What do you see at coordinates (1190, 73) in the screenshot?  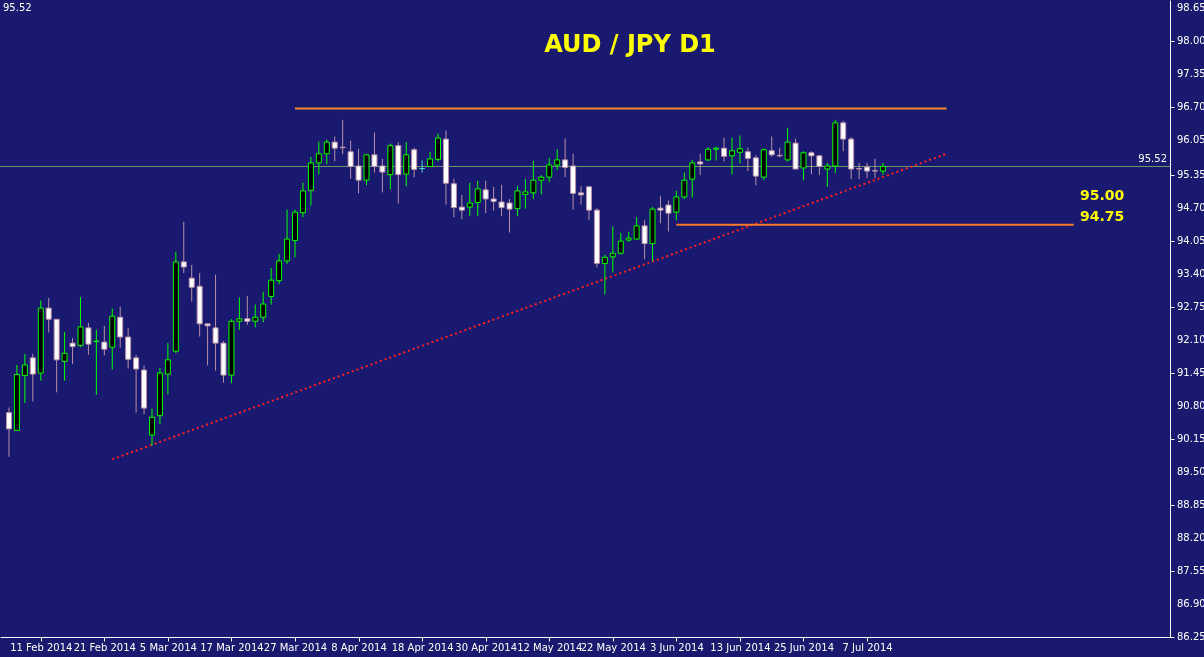 I see `y-tick-label: 97.35` at bounding box center [1190, 73].